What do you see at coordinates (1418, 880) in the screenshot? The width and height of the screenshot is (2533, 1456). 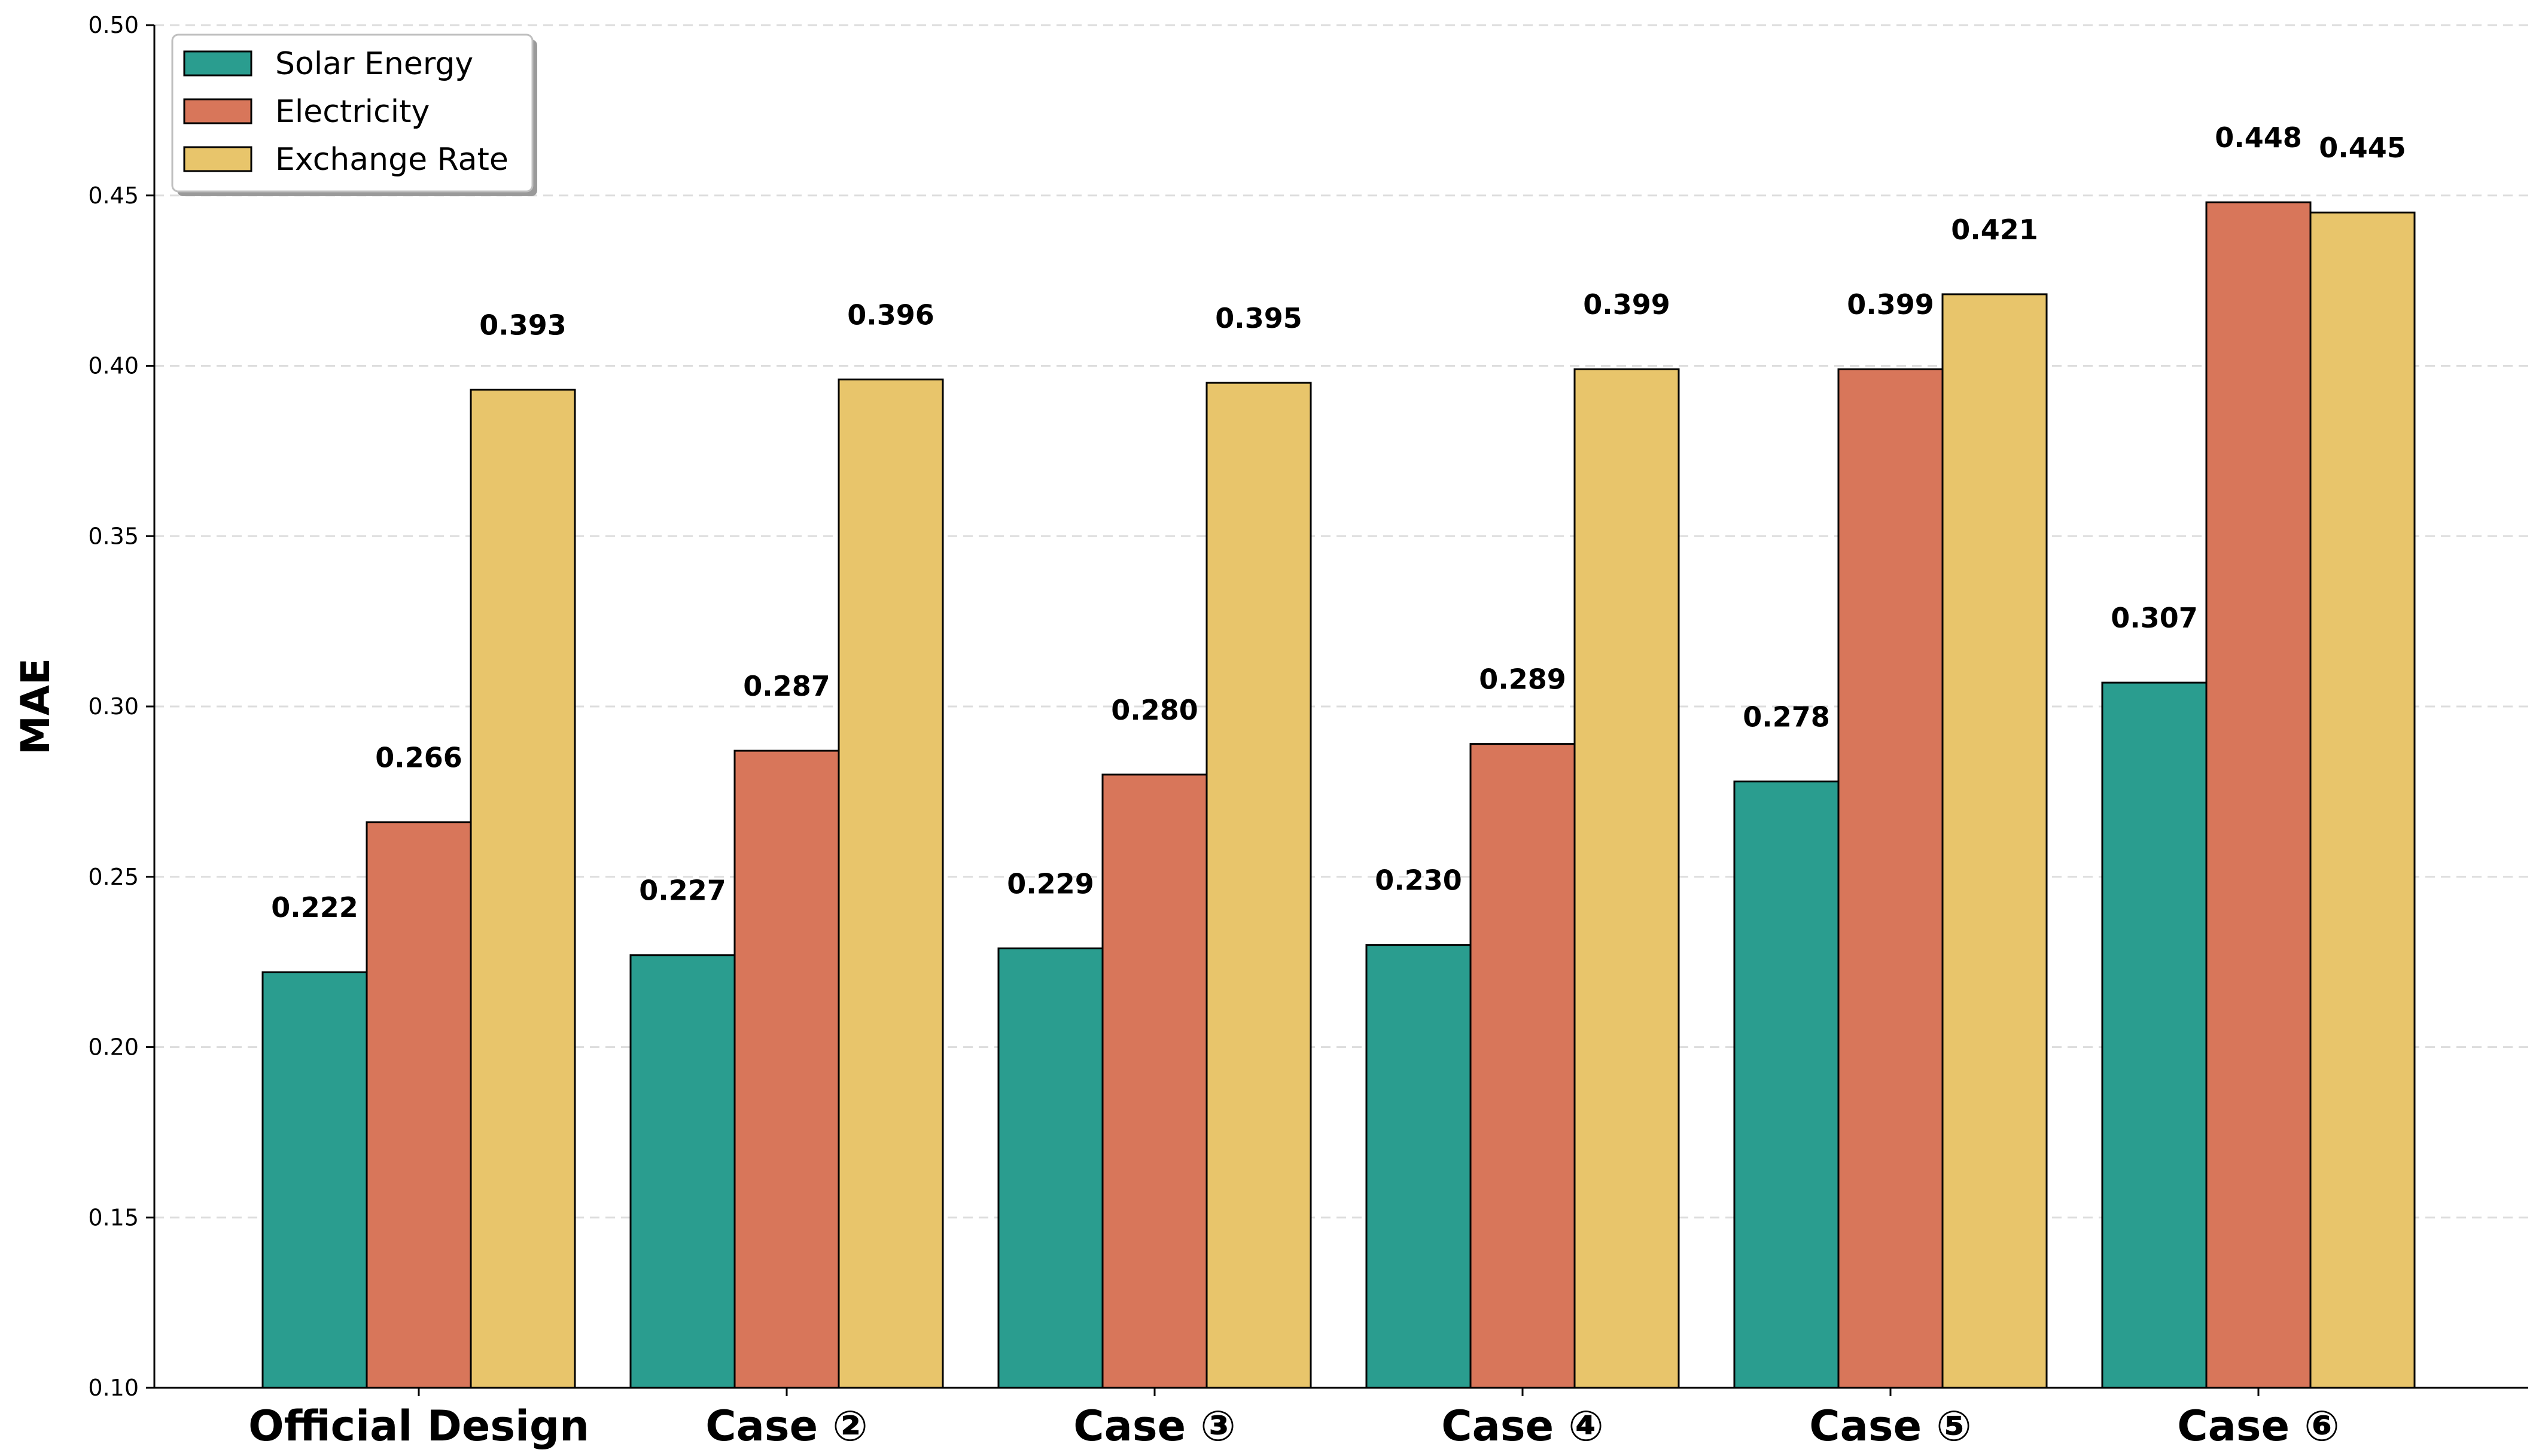 I see `data-label: 0.230` at bounding box center [1418, 880].